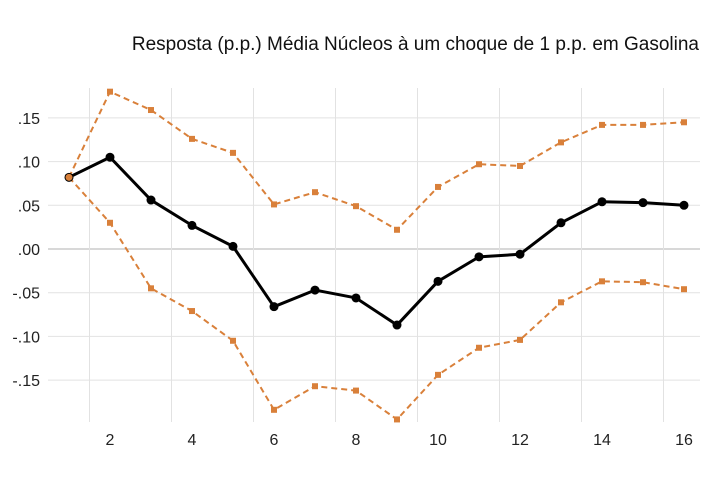 The height and width of the screenshot is (481, 713). What do you see at coordinates (69, 177) in the screenshot?
I see `start-point` at bounding box center [69, 177].